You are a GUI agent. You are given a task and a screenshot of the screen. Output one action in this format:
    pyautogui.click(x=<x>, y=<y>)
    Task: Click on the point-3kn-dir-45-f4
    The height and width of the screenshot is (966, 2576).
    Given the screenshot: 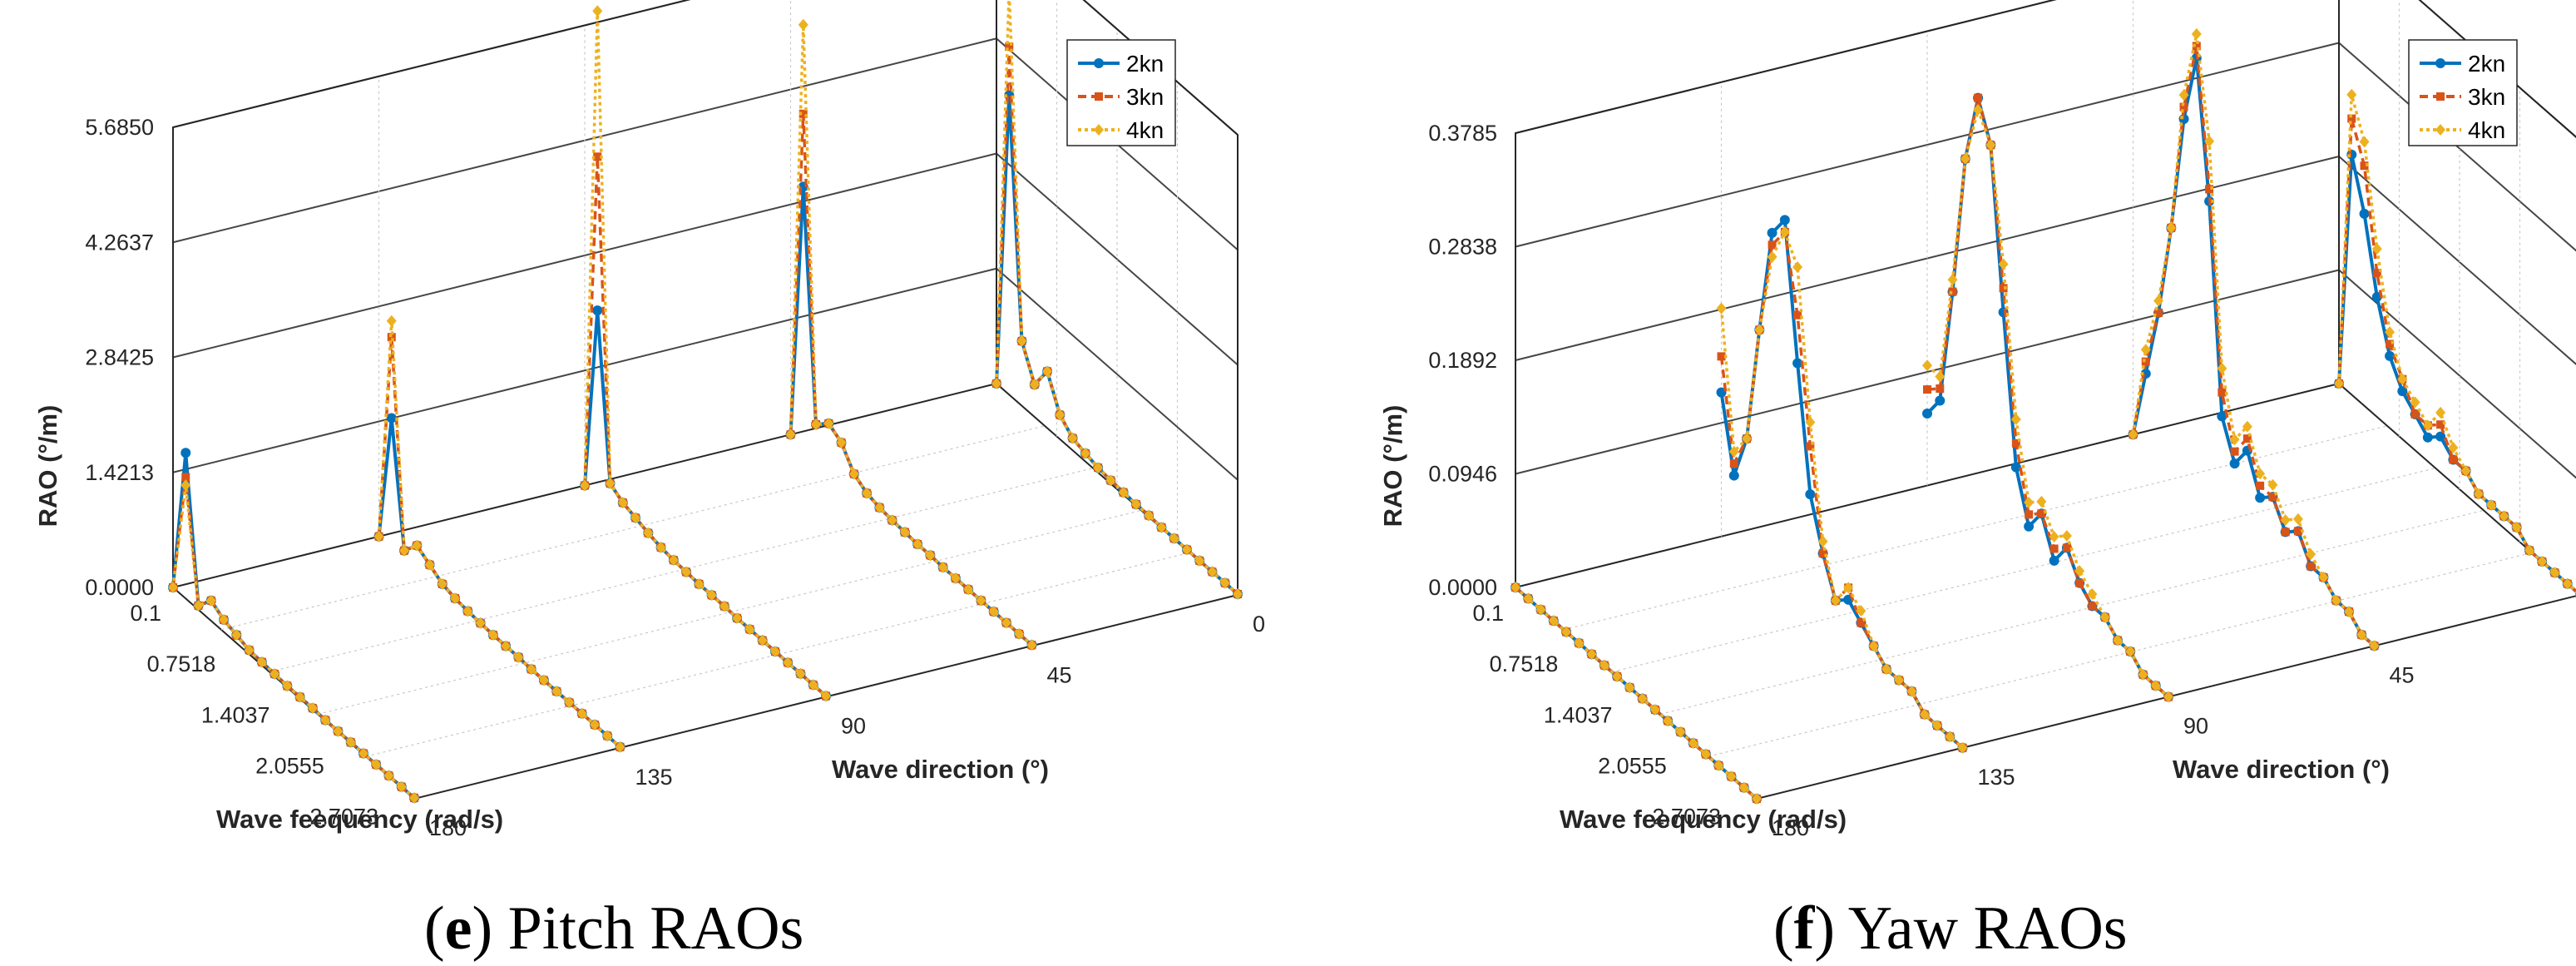 What is the action you would take?
    pyautogui.click(x=2183, y=107)
    